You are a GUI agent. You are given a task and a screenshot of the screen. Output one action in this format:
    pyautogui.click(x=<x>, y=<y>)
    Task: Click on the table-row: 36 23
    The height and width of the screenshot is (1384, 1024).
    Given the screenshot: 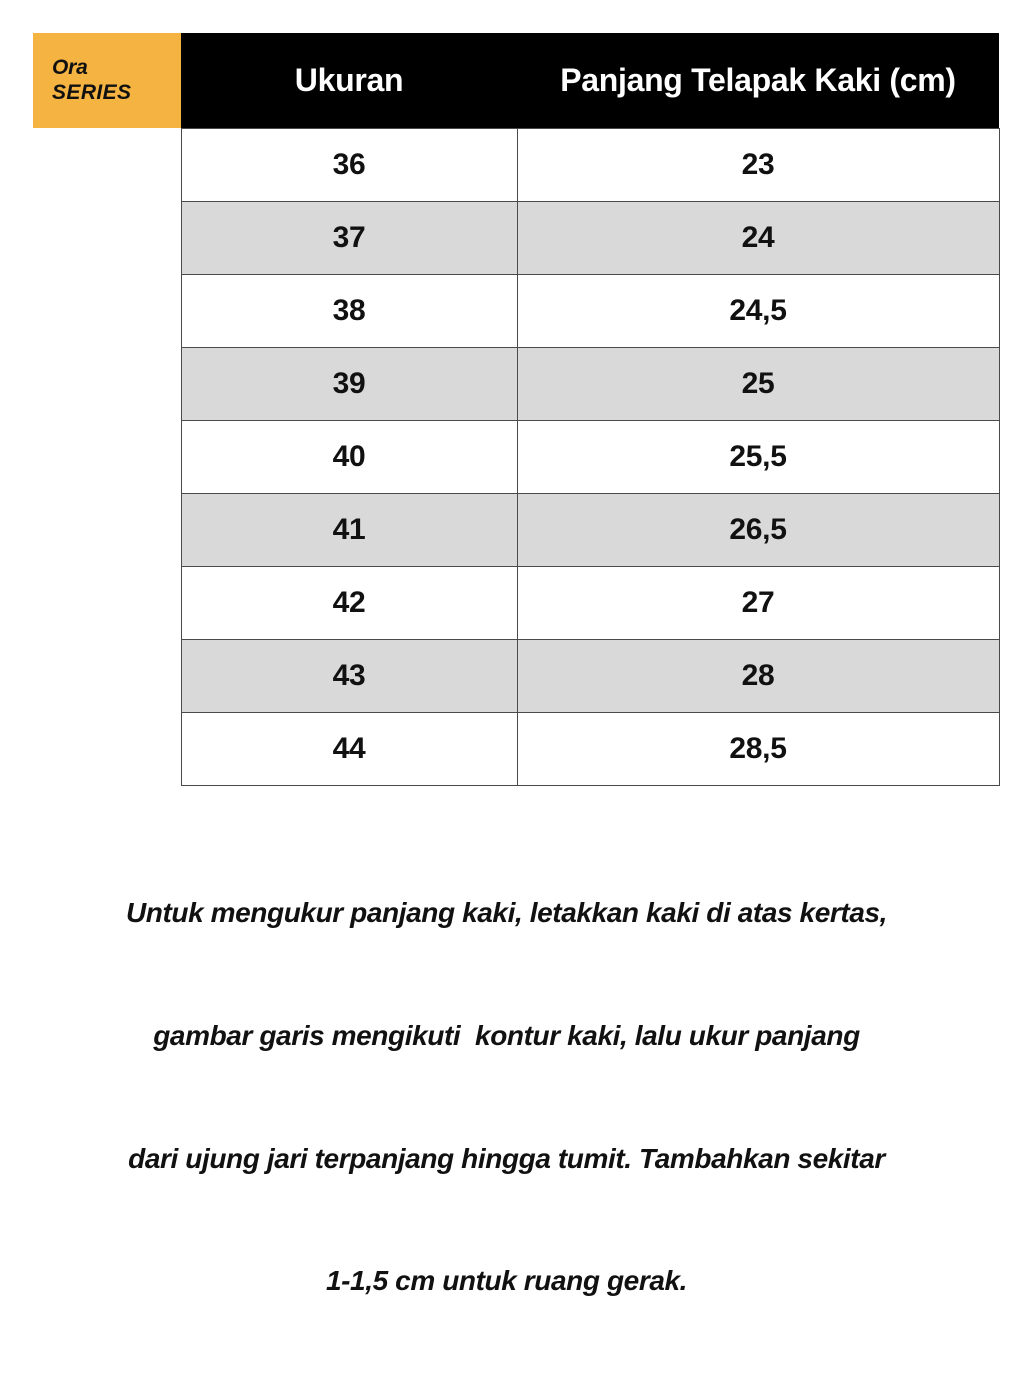 What is the action you would take?
    pyautogui.click(x=516, y=164)
    